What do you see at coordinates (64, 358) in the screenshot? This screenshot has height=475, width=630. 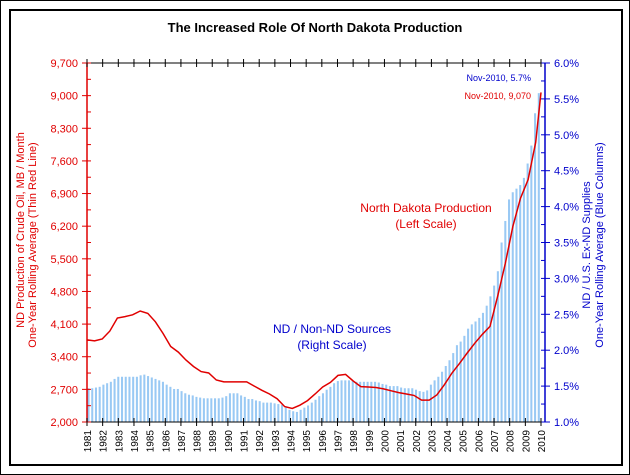 I see `left-tick-label: 3,400` at bounding box center [64, 358].